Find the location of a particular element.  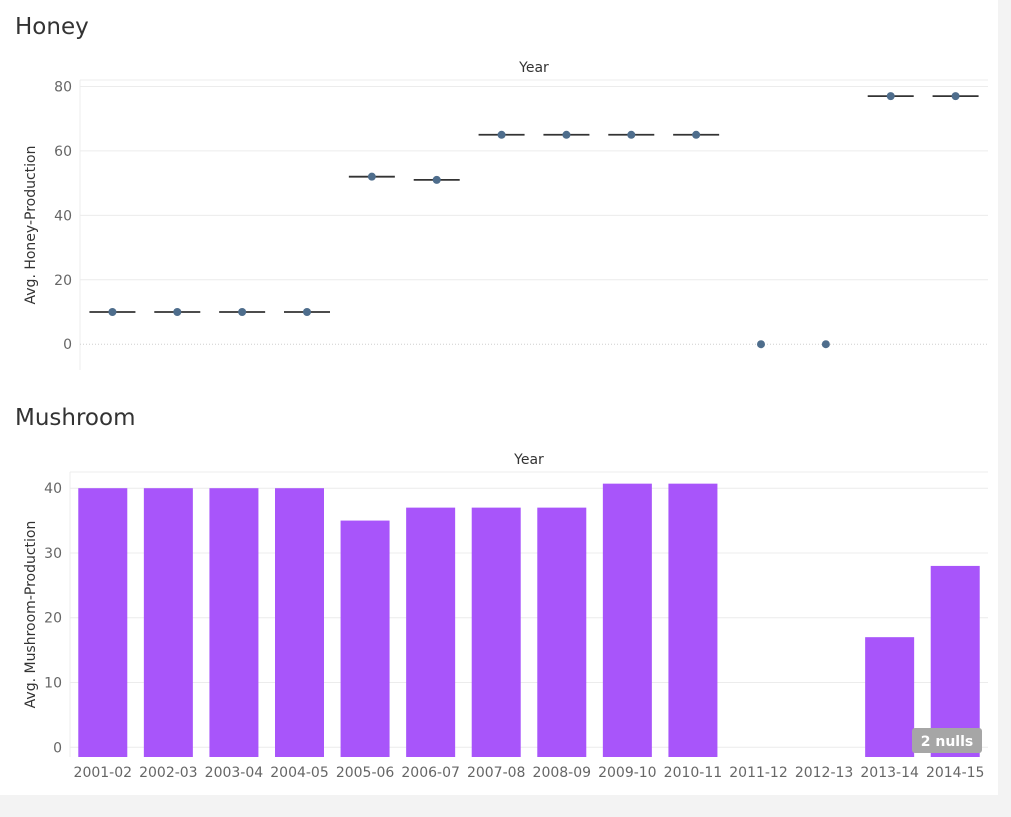

mushroom-x-tick-label: 2005-06 is located at coordinates (365, 773).